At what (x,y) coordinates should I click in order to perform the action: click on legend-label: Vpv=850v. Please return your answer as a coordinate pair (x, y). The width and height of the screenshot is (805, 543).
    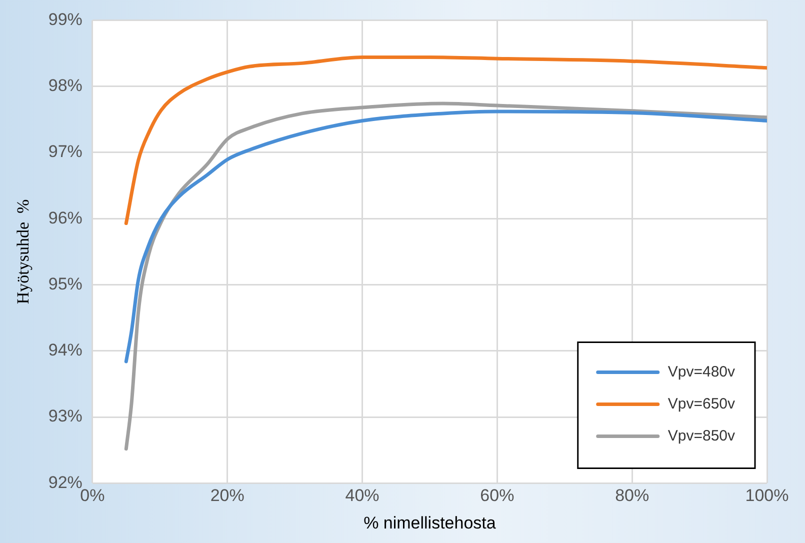
    Looking at the image, I should click on (702, 435).